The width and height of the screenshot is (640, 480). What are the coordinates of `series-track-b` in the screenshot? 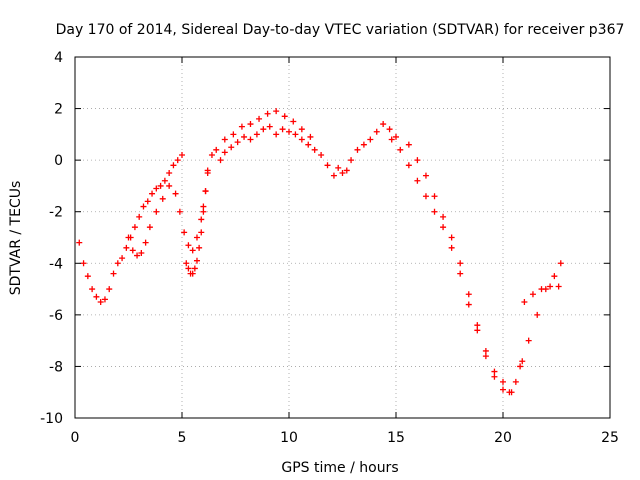 It's located at (168, 214).